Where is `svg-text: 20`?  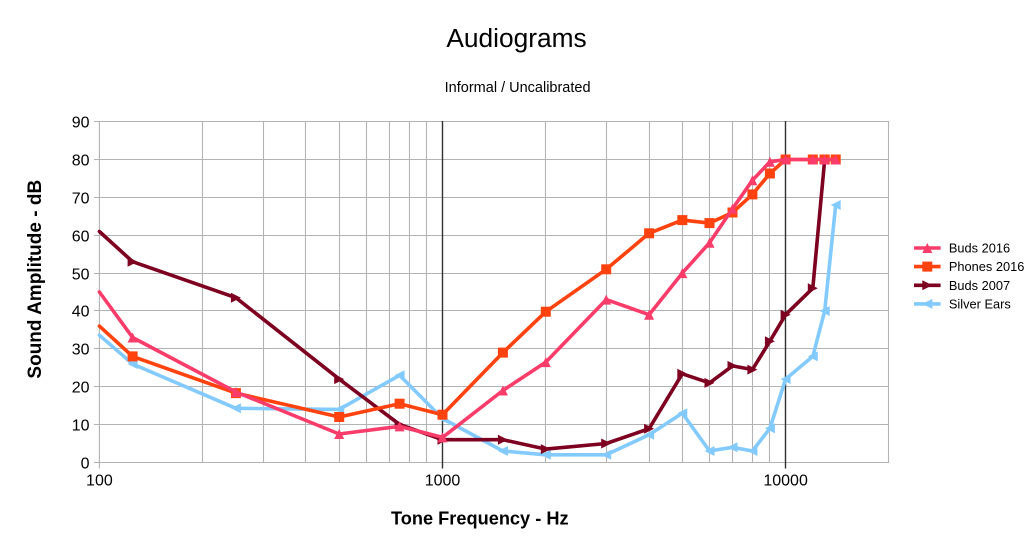
svg-text: 20 is located at coordinates (81, 387).